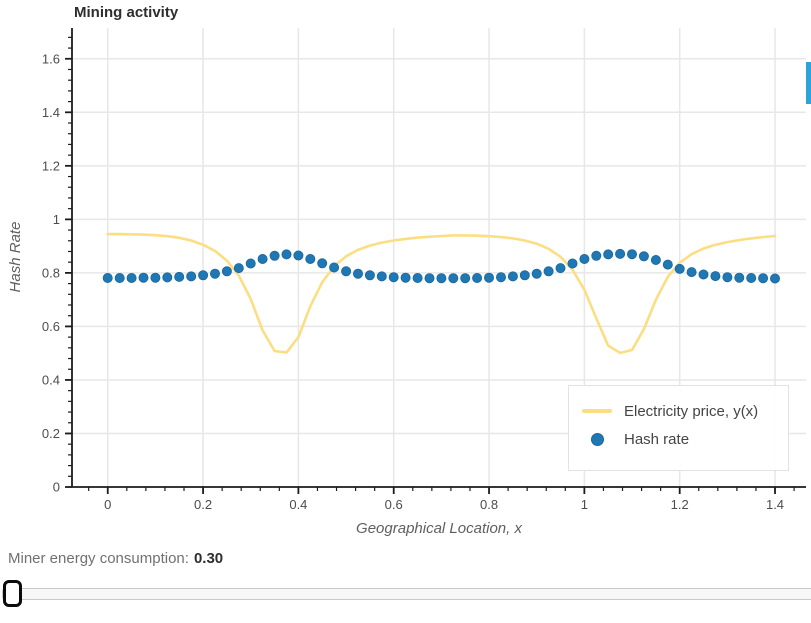  I want to click on y-tick-label: 0, so click(56, 487).